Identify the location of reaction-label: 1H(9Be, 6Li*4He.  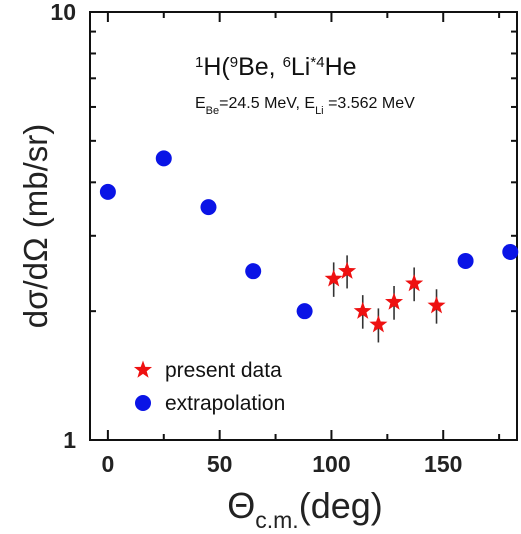
(276, 67).